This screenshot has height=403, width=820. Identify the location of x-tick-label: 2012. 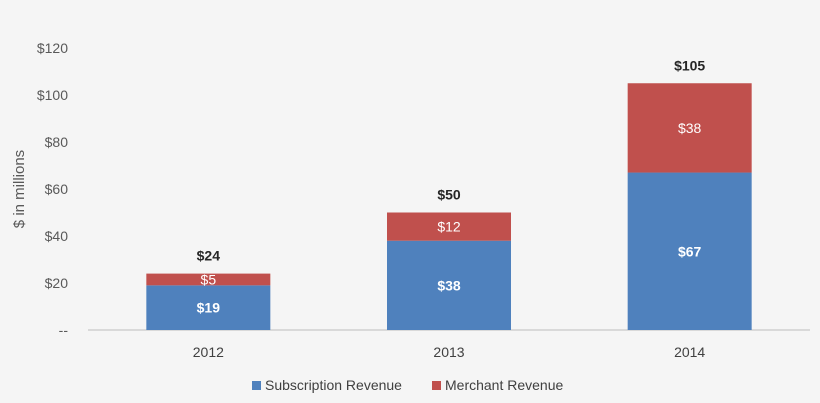
(208, 352).